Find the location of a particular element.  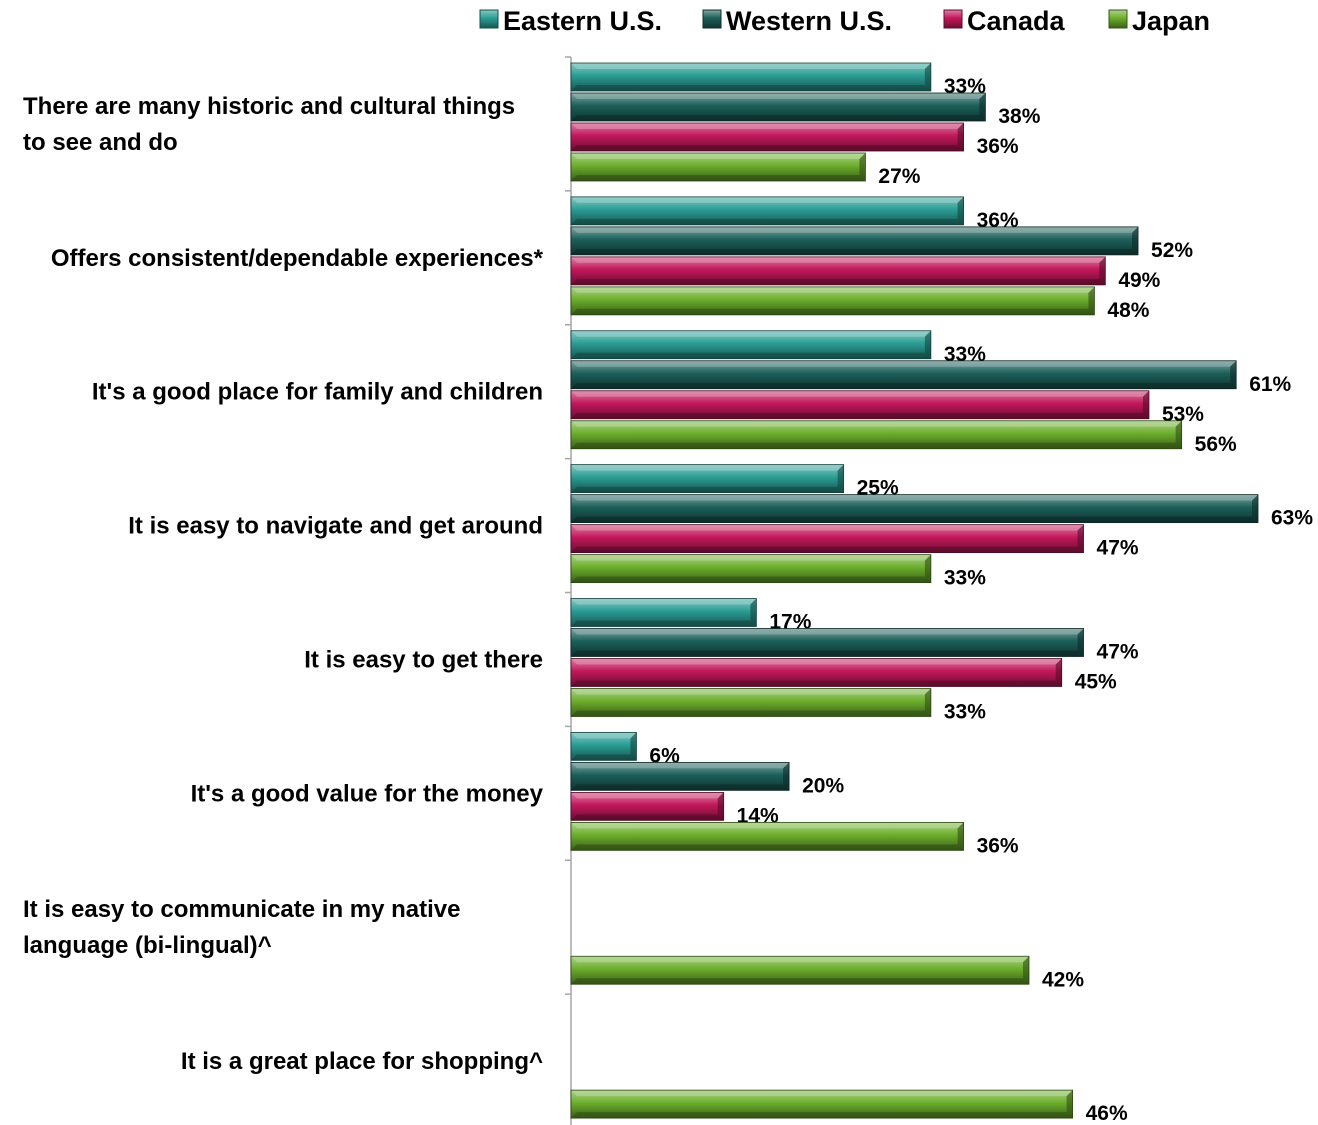

data-label: 27% is located at coordinates (899, 176).